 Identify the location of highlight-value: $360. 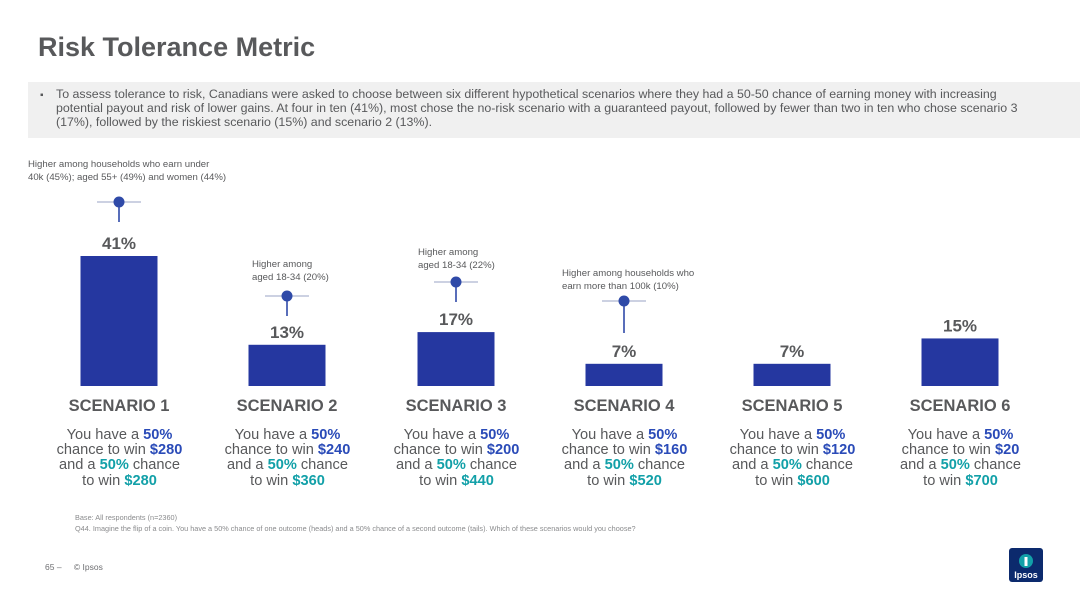
(308, 480).